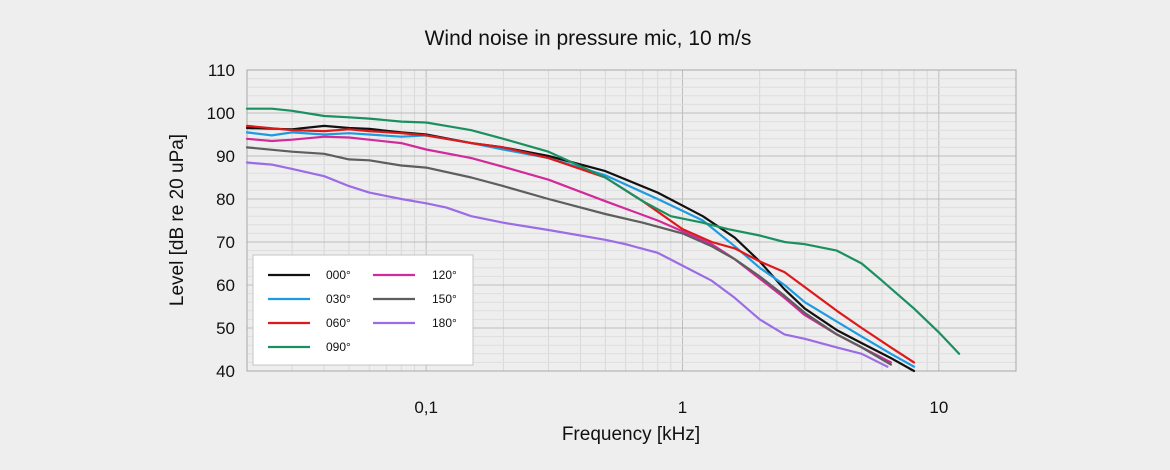  What do you see at coordinates (225, 156) in the screenshot?
I see `y-tick-label: 90` at bounding box center [225, 156].